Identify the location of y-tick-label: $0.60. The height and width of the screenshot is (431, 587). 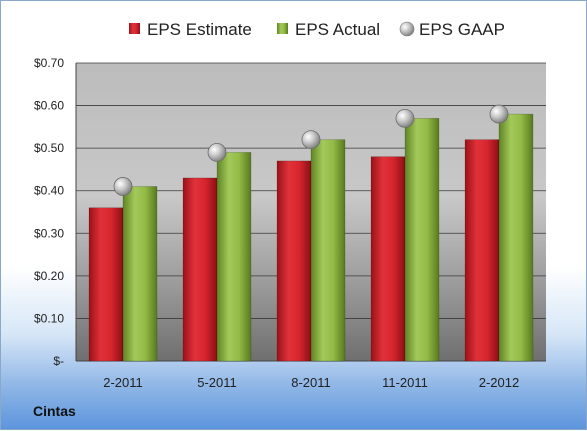
(49, 106).